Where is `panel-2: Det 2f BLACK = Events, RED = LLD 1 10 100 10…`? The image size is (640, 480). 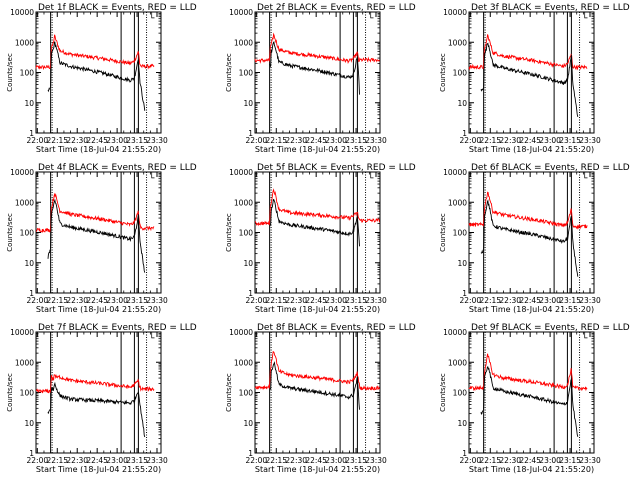 panel-2: Det 2f BLACK = Events, RED = LLD 1 10 100 10… is located at coordinates (320, 78).